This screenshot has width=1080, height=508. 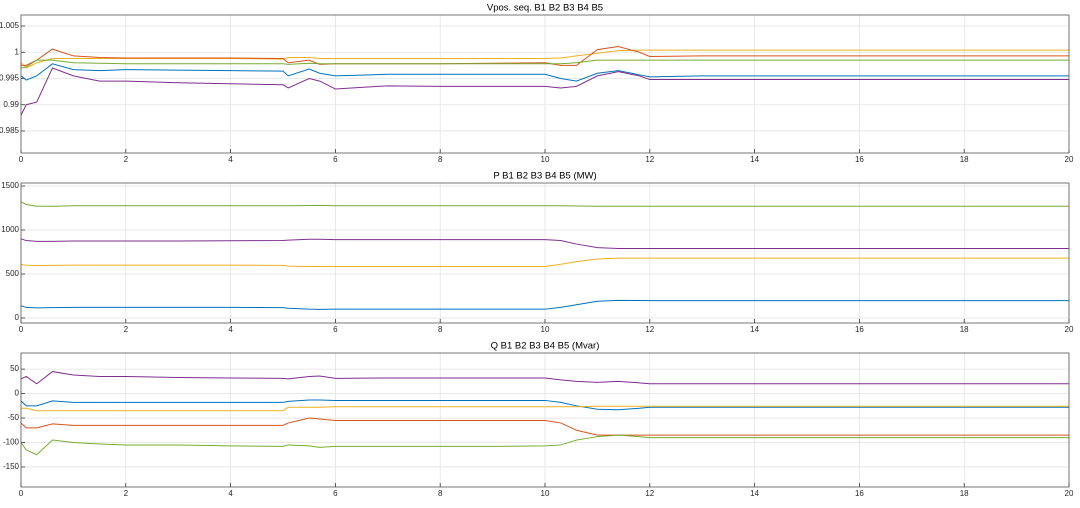 I want to click on subplot-title: Q B1 B2 B3 B4 B5 (Mvar), so click(x=545, y=346).